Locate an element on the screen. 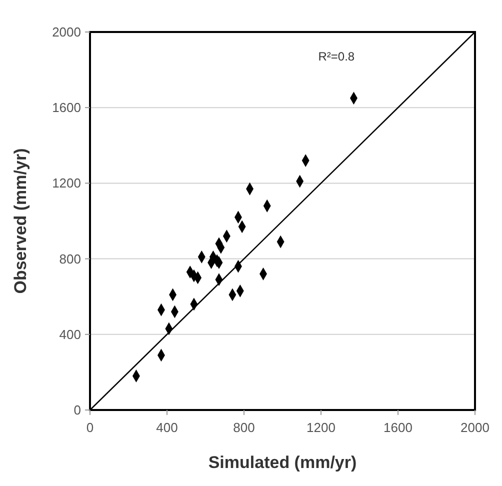 The image size is (502, 486). x-tick-label: 400 is located at coordinates (167, 427).